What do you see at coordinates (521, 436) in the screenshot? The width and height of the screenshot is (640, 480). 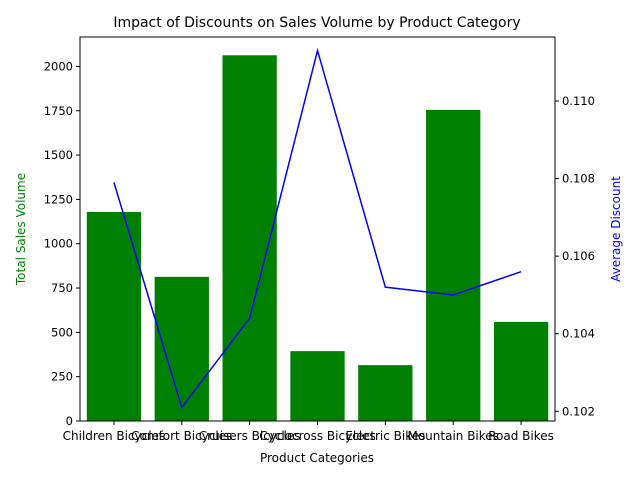 I see `x-tick-label: Road Bikes` at bounding box center [521, 436].